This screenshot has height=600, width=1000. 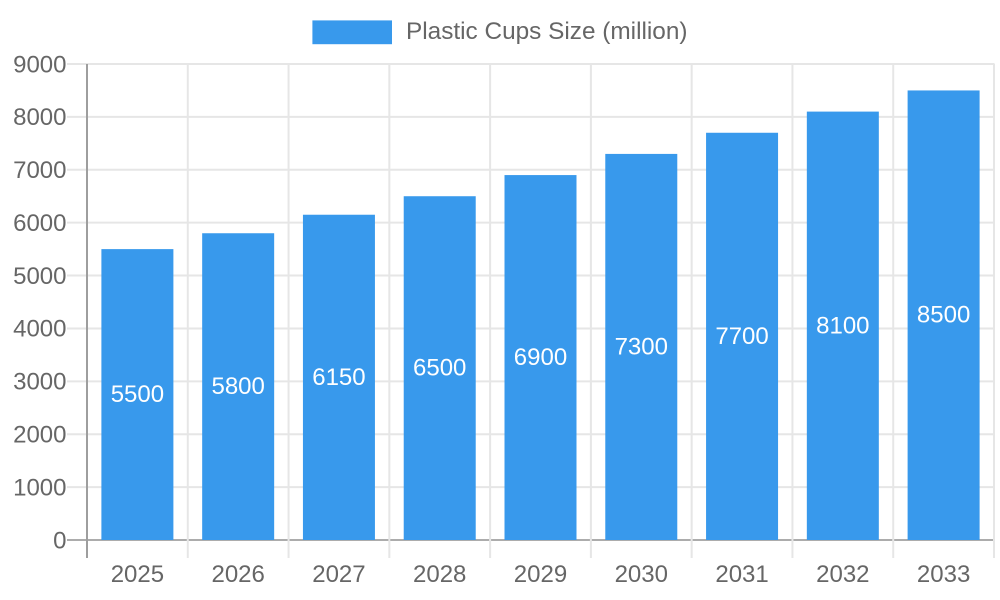 What do you see at coordinates (237, 574) in the screenshot?
I see `svg-text: 2026` at bounding box center [237, 574].